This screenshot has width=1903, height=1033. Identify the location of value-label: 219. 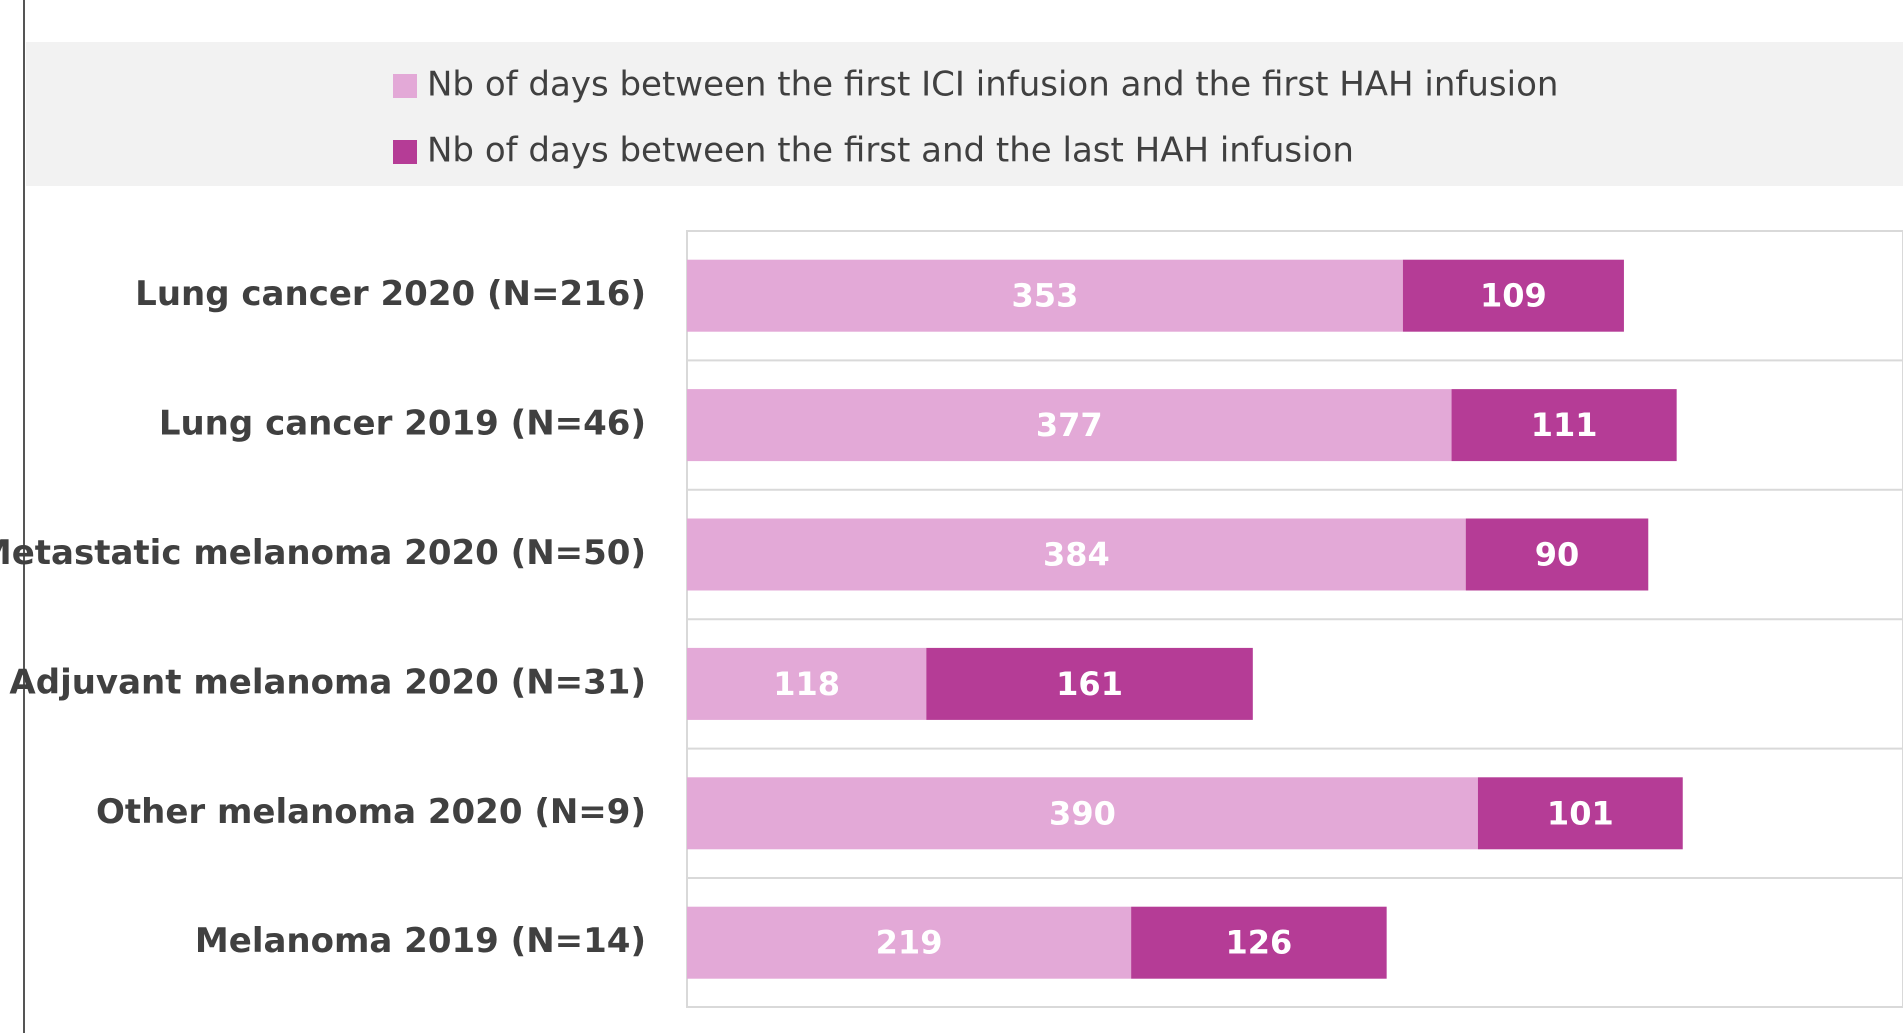
(909, 943).